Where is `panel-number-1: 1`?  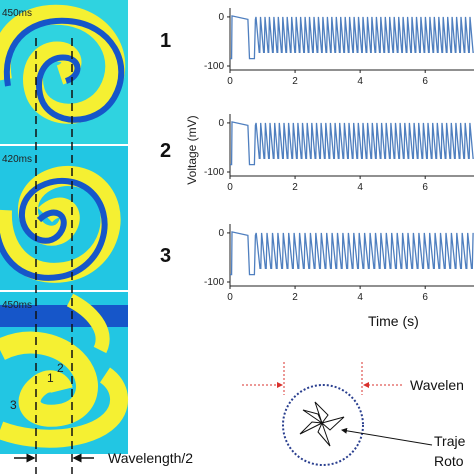
panel-number-1: 1 is located at coordinates (165, 41).